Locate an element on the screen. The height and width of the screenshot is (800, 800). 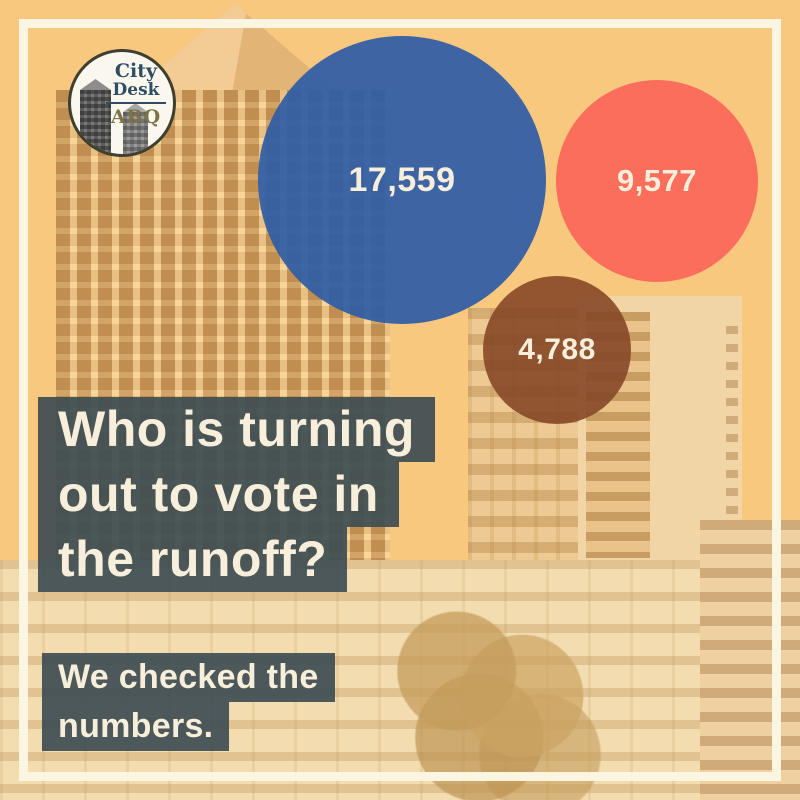
logo-divider is located at coordinates (136, 103).